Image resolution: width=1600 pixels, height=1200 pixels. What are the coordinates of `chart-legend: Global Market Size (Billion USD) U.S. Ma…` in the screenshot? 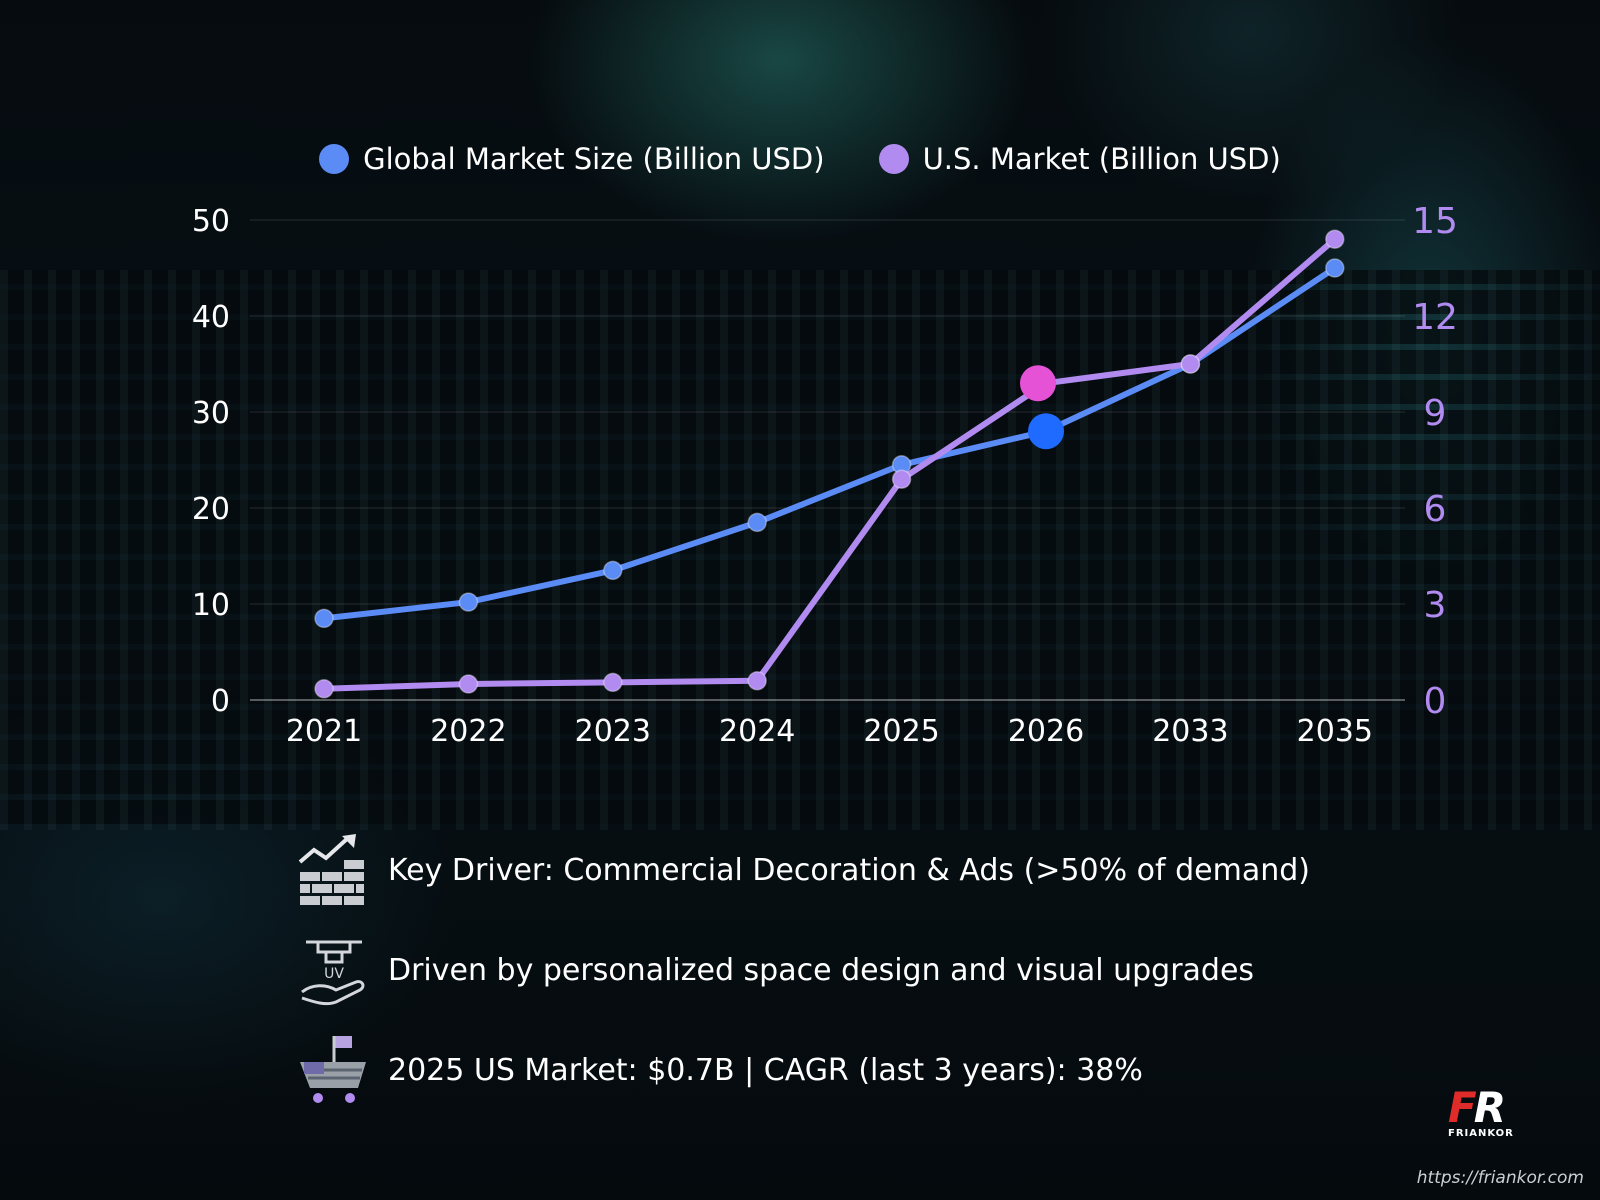 It's located at (800, 159).